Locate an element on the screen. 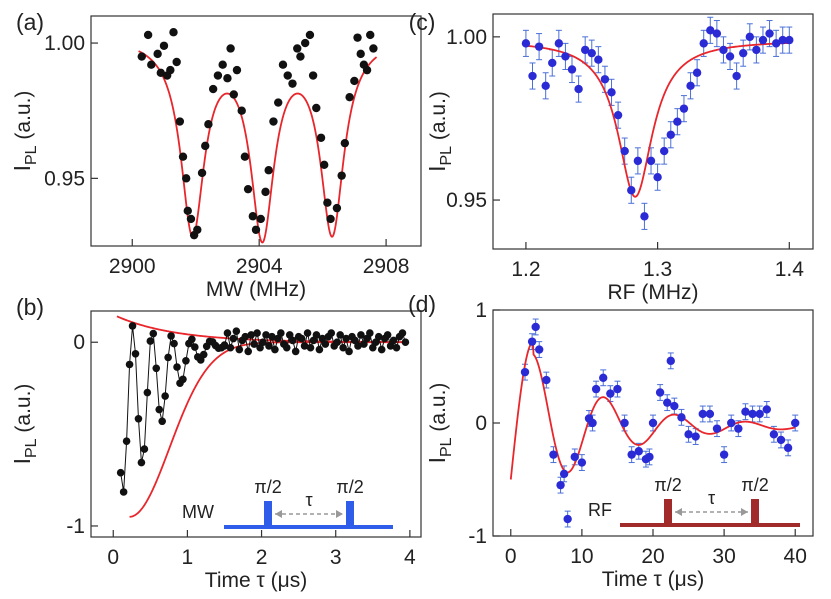  y-tick-label: 1 is located at coordinates (481, 310).